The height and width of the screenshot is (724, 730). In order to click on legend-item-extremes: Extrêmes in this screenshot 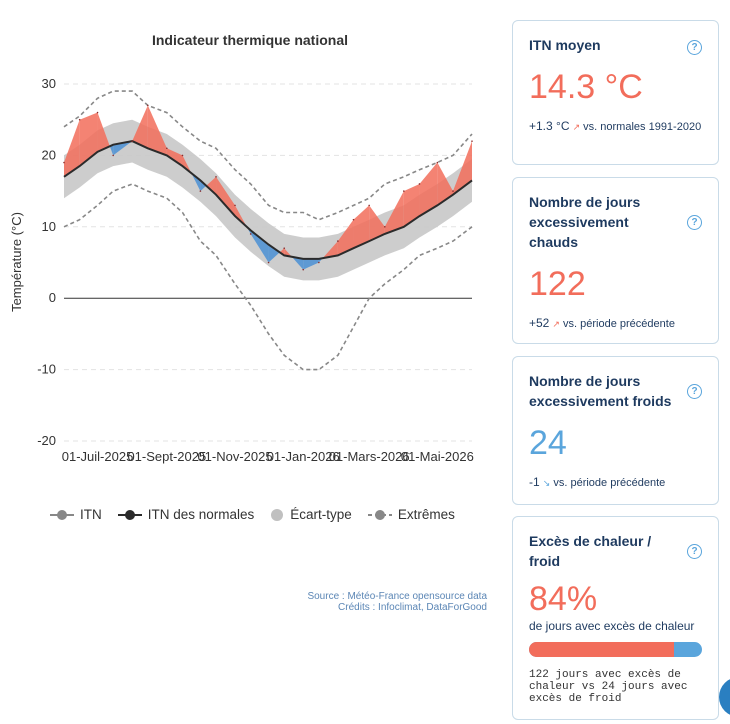, I will do `click(411, 514)`.